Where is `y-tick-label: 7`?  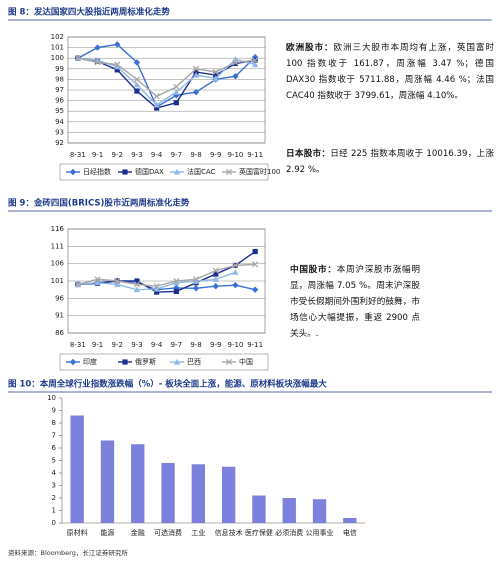 y-tick-label: 7 is located at coordinates (54, 436).